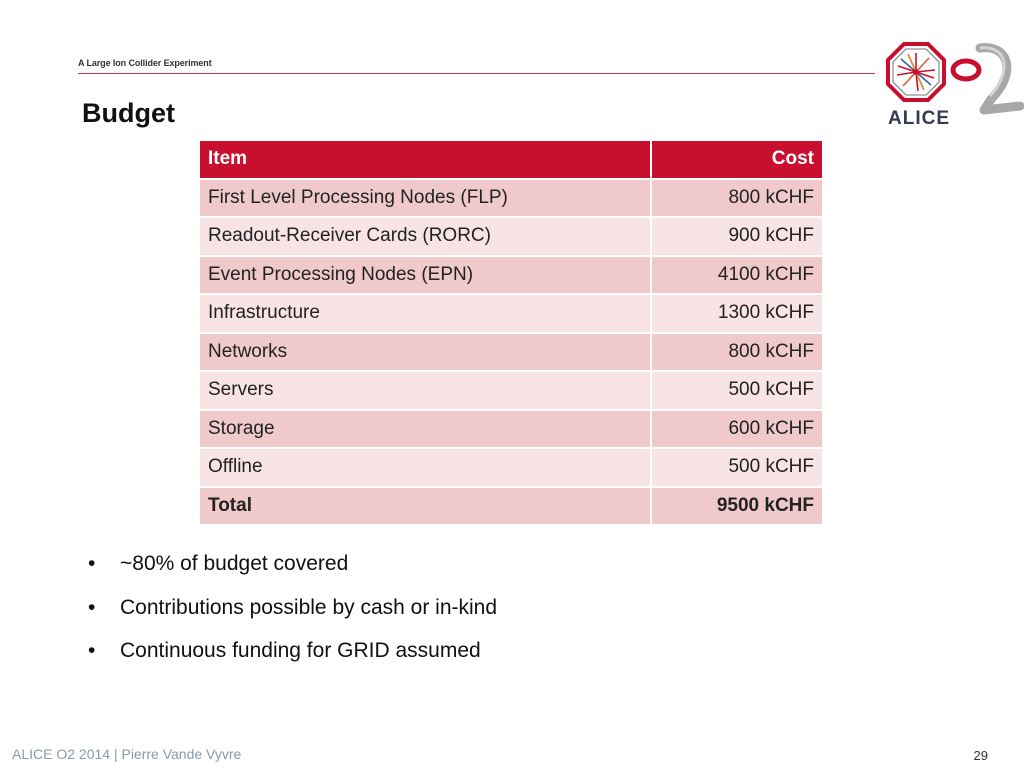 This screenshot has height=768, width=1024. What do you see at coordinates (426, 275) in the screenshot?
I see `item-cell: Event Processing Nodes (EPN)` at bounding box center [426, 275].